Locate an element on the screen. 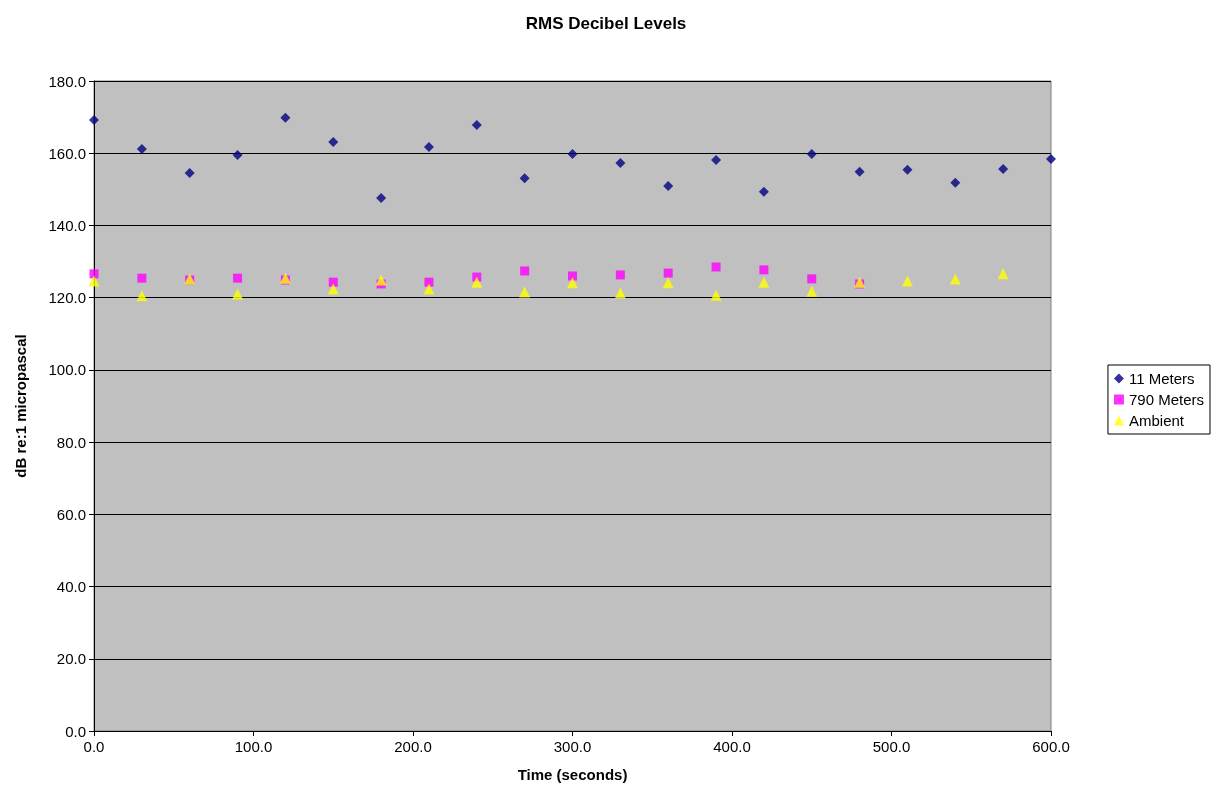 This screenshot has width=1212, height=799. y-tick-label: 120.0 is located at coordinates (67, 298).